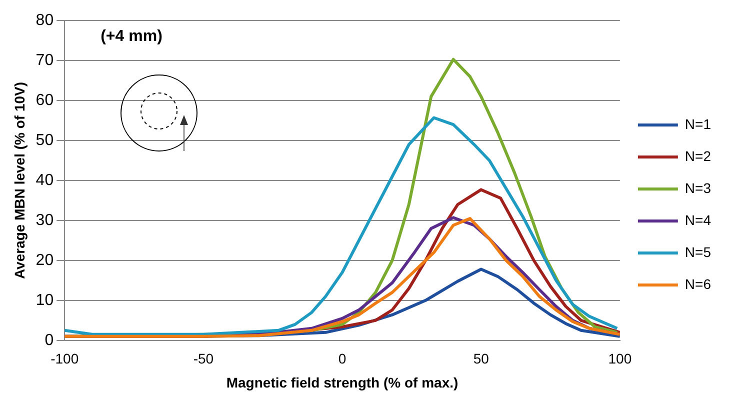  What do you see at coordinates (620, 358) in the screenshot?
I see `x-tick-label: 100` at bounding box center [620, 358].